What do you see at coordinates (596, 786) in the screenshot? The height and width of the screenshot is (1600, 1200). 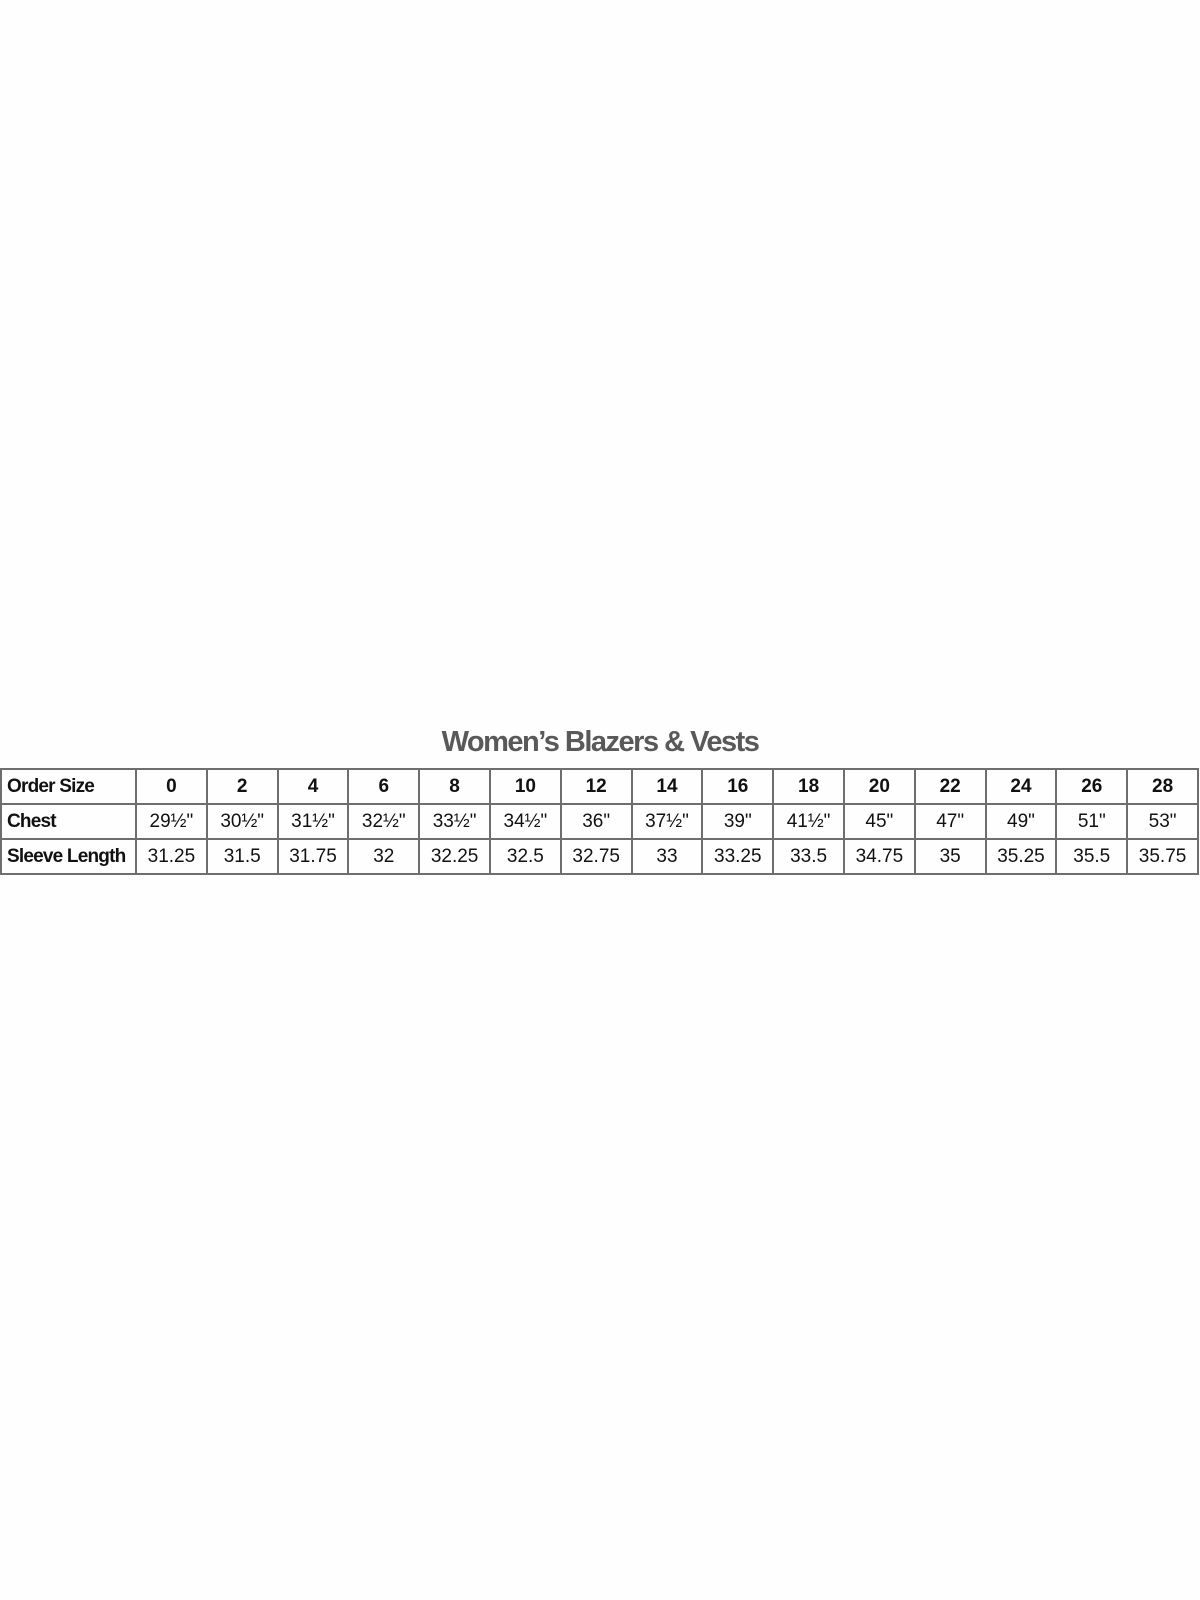 I see `table-cell: 12` at bounding box center [596, 786].